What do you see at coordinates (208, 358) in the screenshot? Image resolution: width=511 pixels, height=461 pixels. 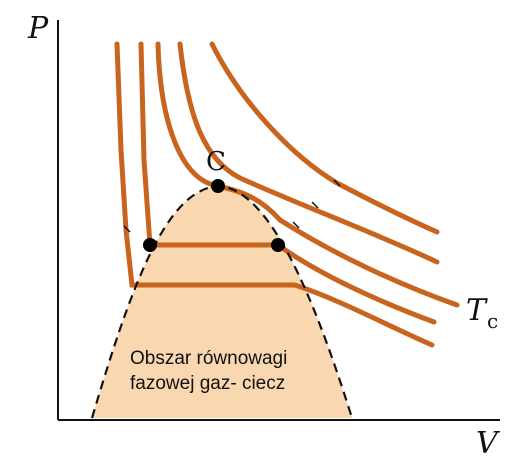 I see `region-label-line1: Obszar równowagi` at bounding box center [208, 358].